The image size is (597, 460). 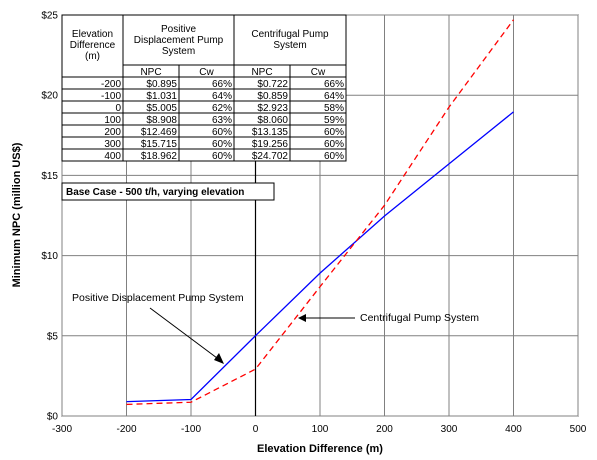 What do you see at coordinates (222, 120) in the screenshot?
I see `table-cell: 63%` at bounding box center [222, 120].